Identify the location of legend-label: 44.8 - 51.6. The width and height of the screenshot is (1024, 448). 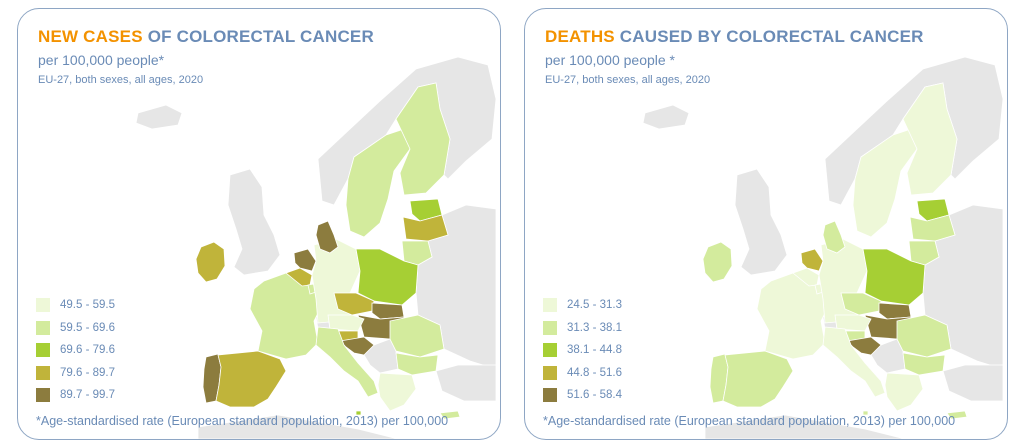
(594, 372).